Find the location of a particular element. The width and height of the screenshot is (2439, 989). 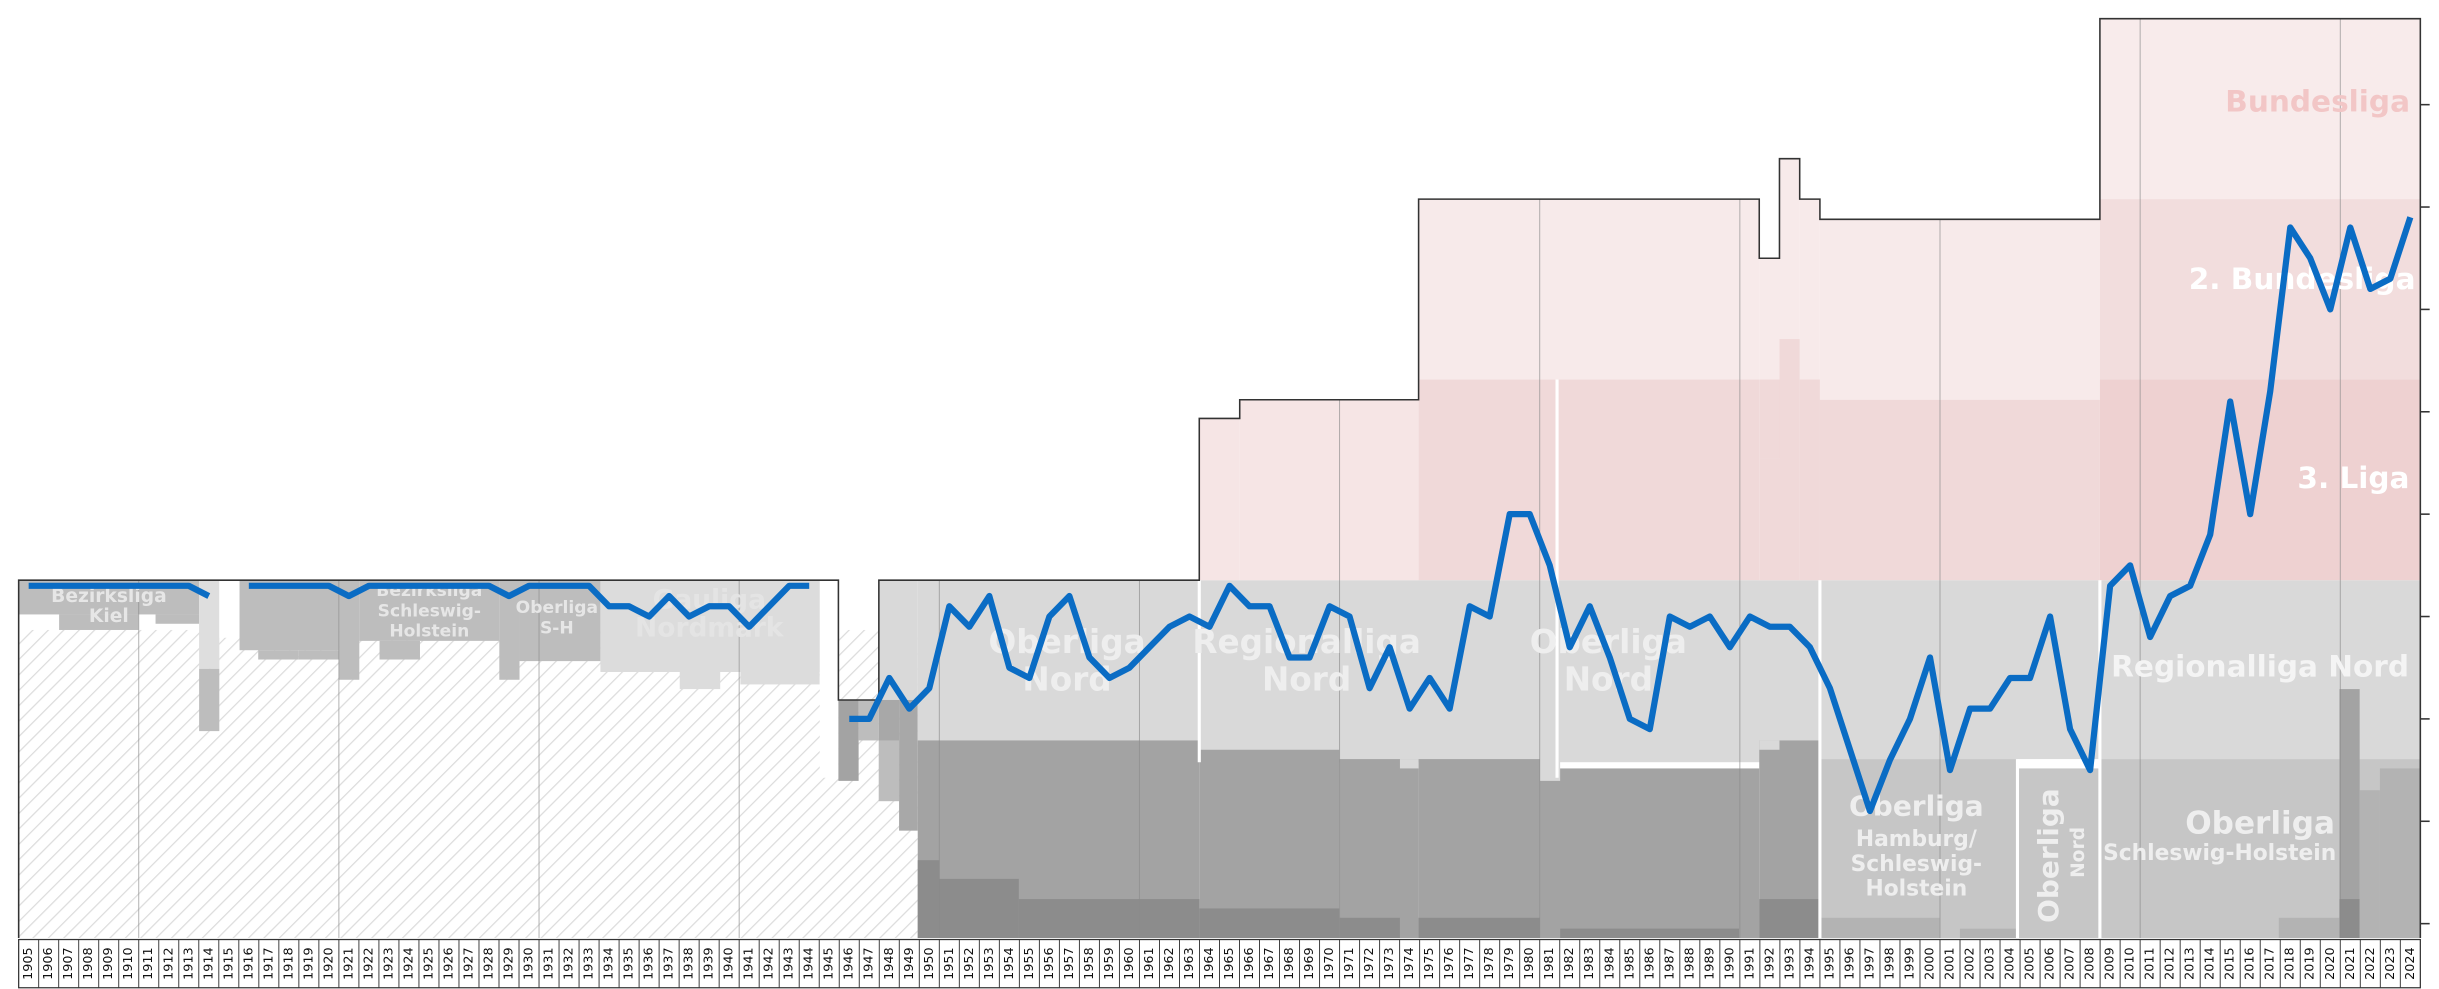

x-tick-label: 1985 is located at coordinates (1629, 963).